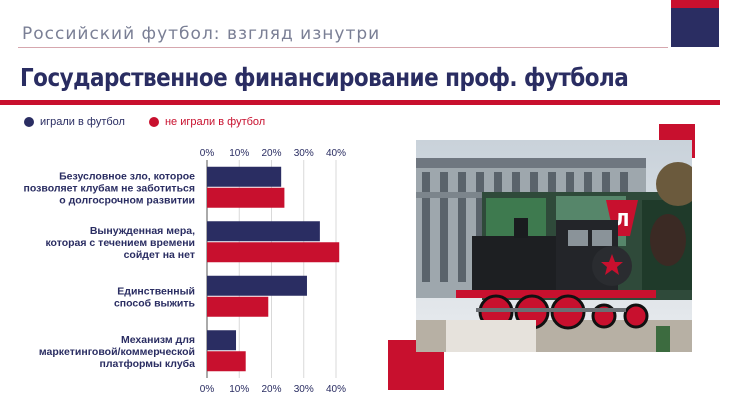 This screenshot has height=416, width=740. I want to click on title-rule, so click(360, 102).